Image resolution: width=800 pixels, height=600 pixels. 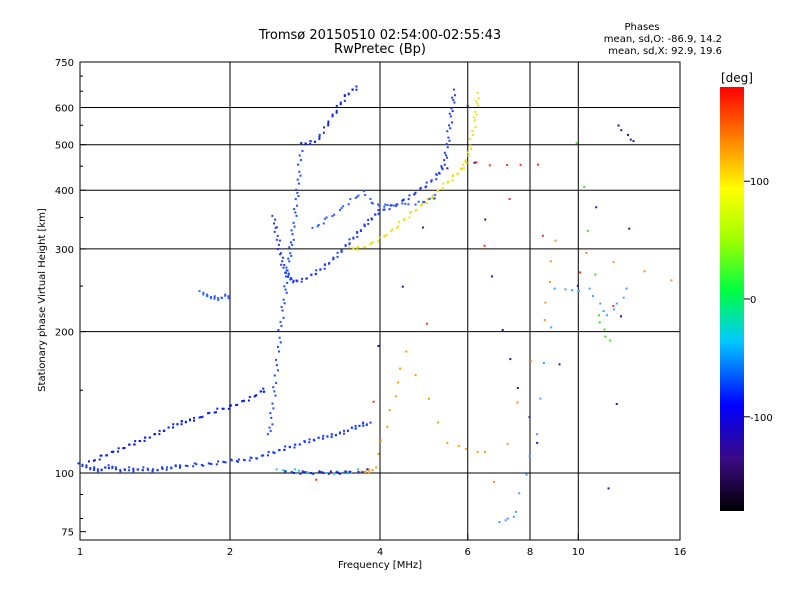 What do you see at coordinates (42, 300) in the screenshot?
I see `y-axis-label: Stationary phase Virtual Height [km]` at bounding box center [42, 300].